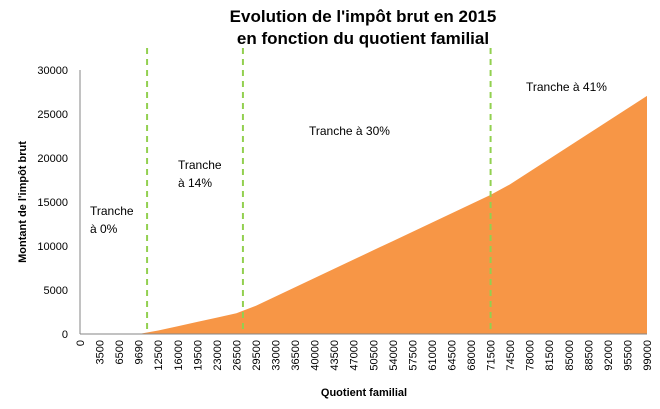 This screenshot has height=409, width=660. Describe the element at coordinates (200, 165) in the screenshot. I see `annotation-tranche-14-line-1: Tranche` at that location.